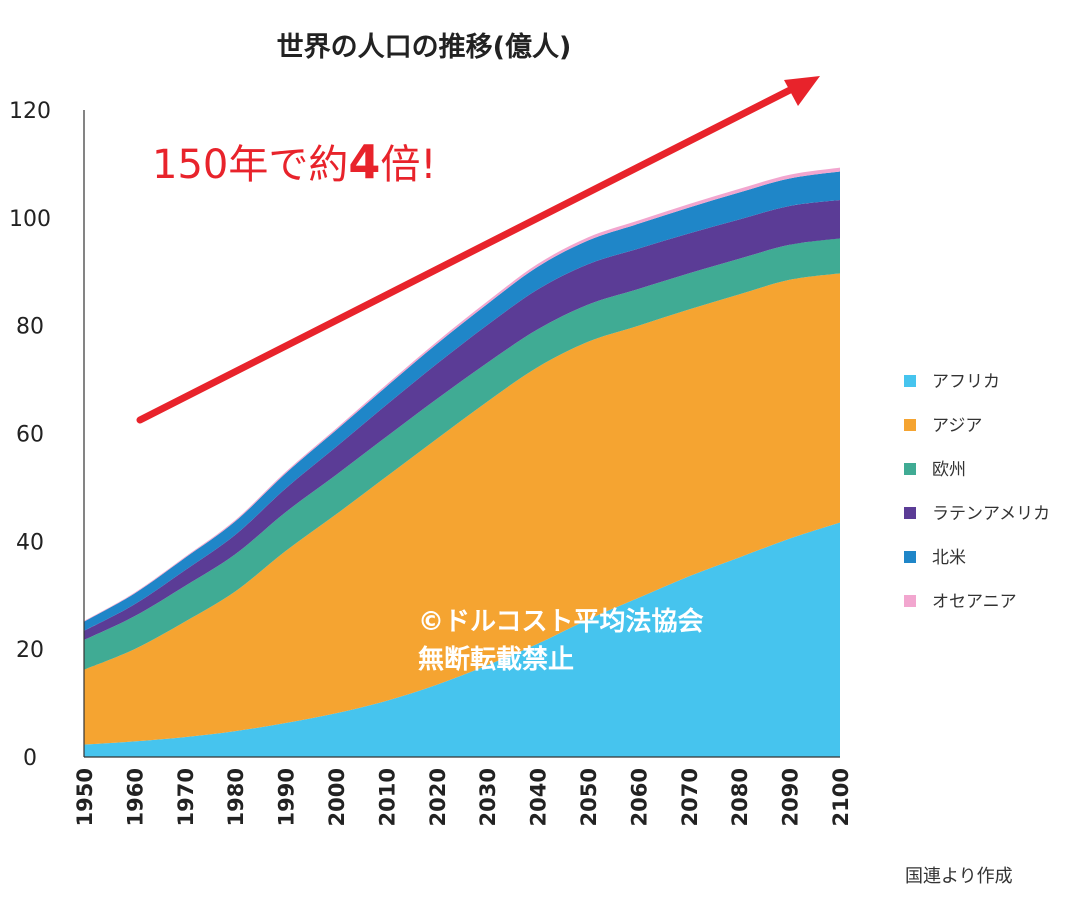  I want to click on x-tick-2080: 2080, so click(740, 797).